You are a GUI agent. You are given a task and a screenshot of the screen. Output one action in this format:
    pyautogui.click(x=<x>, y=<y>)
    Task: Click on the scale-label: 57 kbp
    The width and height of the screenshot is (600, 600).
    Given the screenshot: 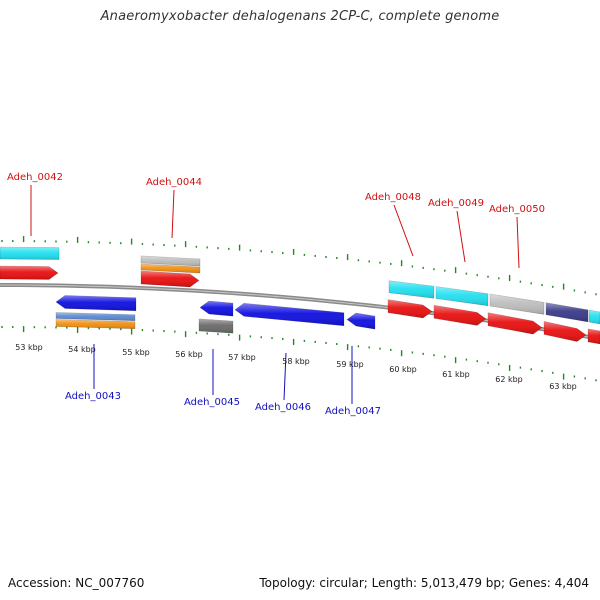 What is the action you would take?
    pyautogui.click(x=242, y=357)
    